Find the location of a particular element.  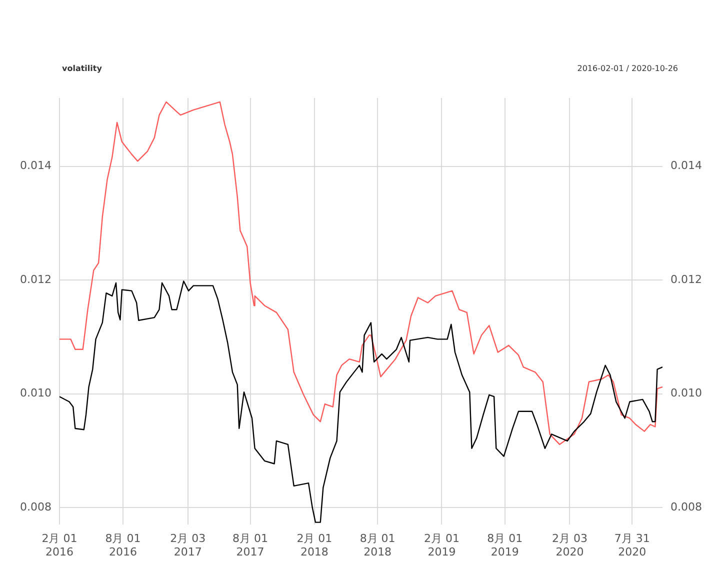

x-tick-label: 8月 01 2019 is located at coordinates (505, 545).